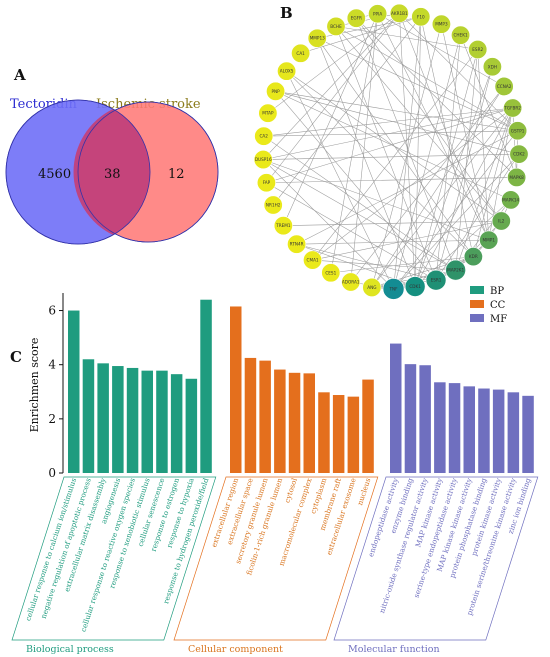 Image resolution: width=550 pixels, height=657 pixels. What do you see at coordinates (52, 419) in the screenshot?
I see `y-tick-label: 2` at bounding box center [52, 419].